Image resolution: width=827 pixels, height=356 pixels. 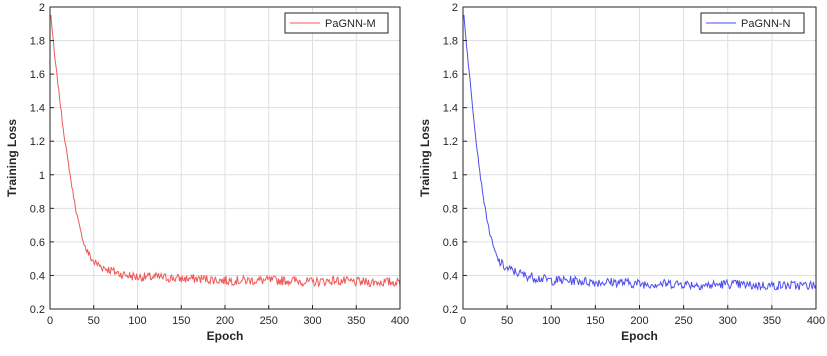 What do you see at coordinates (350, 24) in the screenshot?
I see `legend-label: PaGNN-M` at bounding box center [350, 24].